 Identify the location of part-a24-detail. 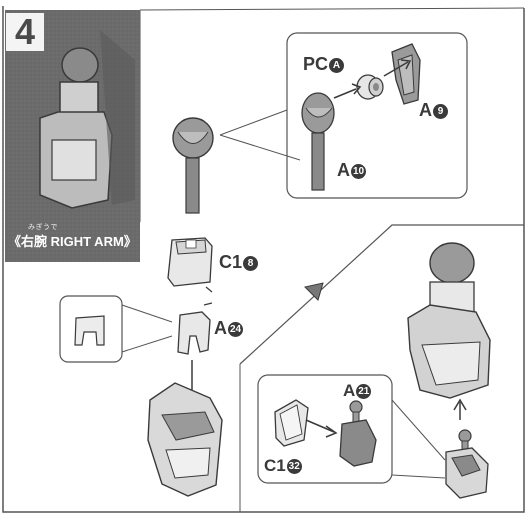
(89, 330).